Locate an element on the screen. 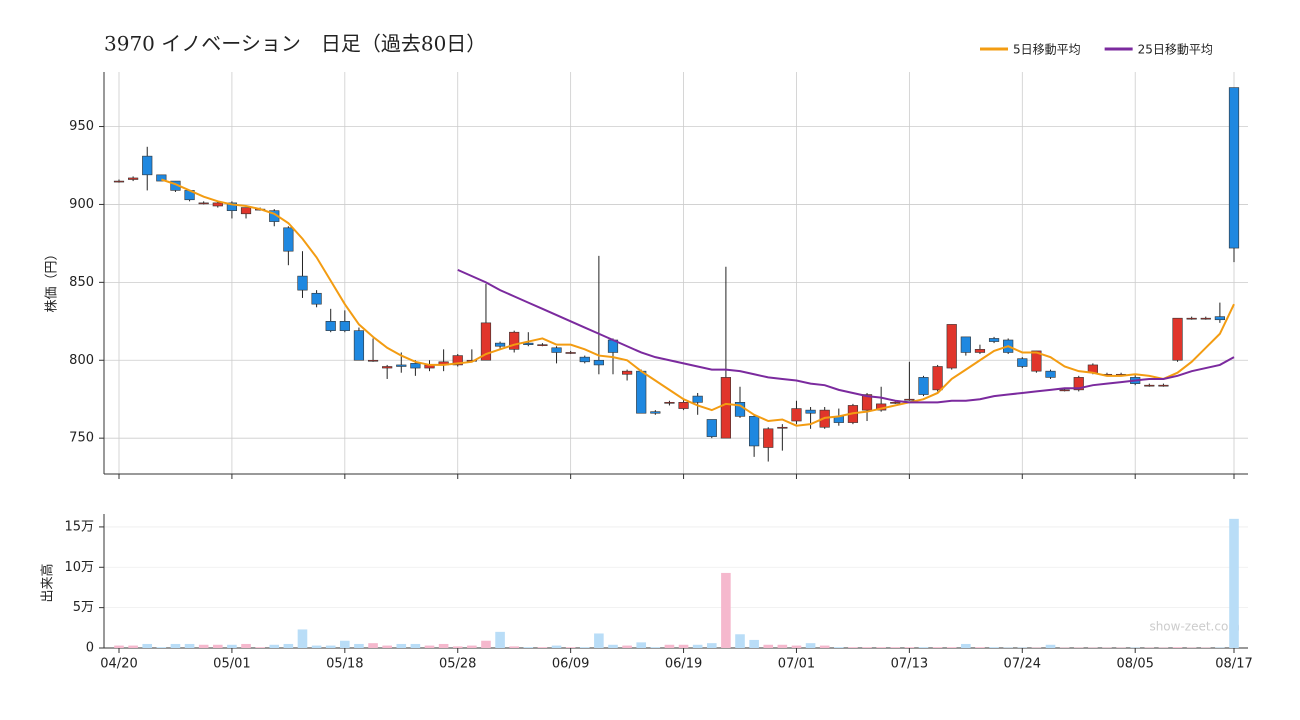 Image resolution: width=1300 pixels, height=720 pixels. x-tick-label: 04/20 is located at coordinates (118, 664).